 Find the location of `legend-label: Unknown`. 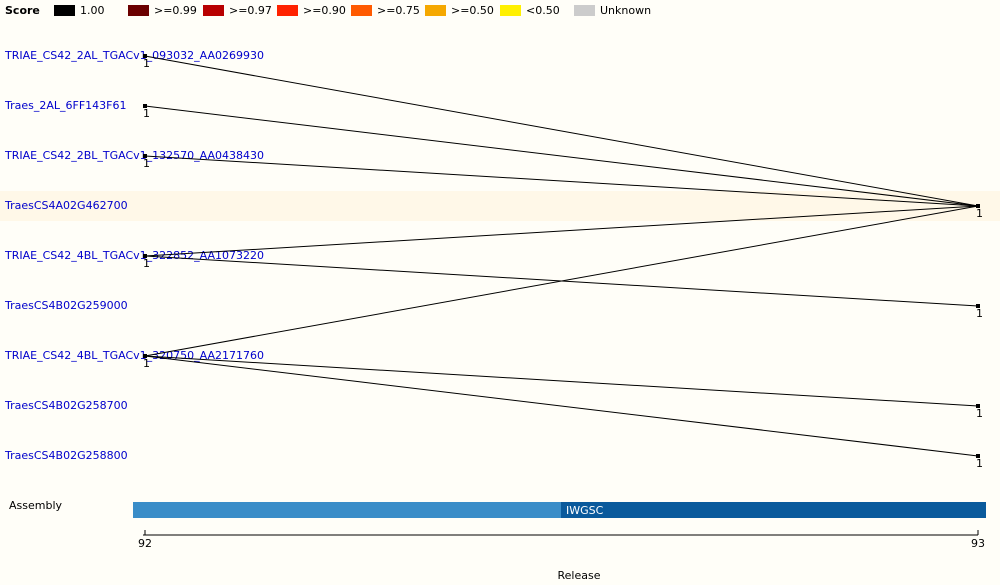

legend-label: Unknown is located at coordinates (625, 10).